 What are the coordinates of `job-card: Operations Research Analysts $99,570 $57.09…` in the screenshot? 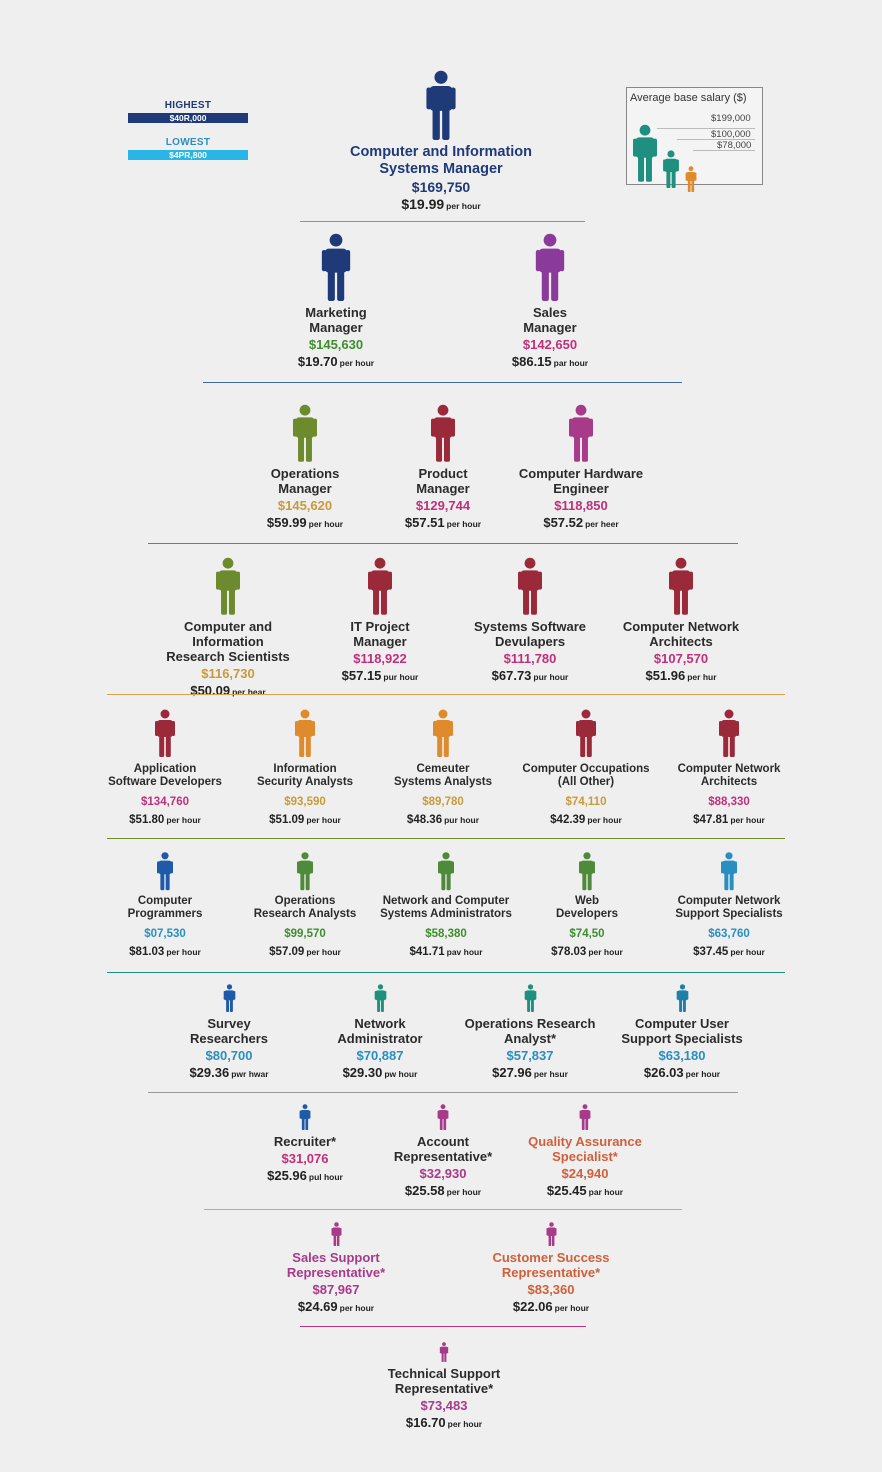 It's located at (305, 905).